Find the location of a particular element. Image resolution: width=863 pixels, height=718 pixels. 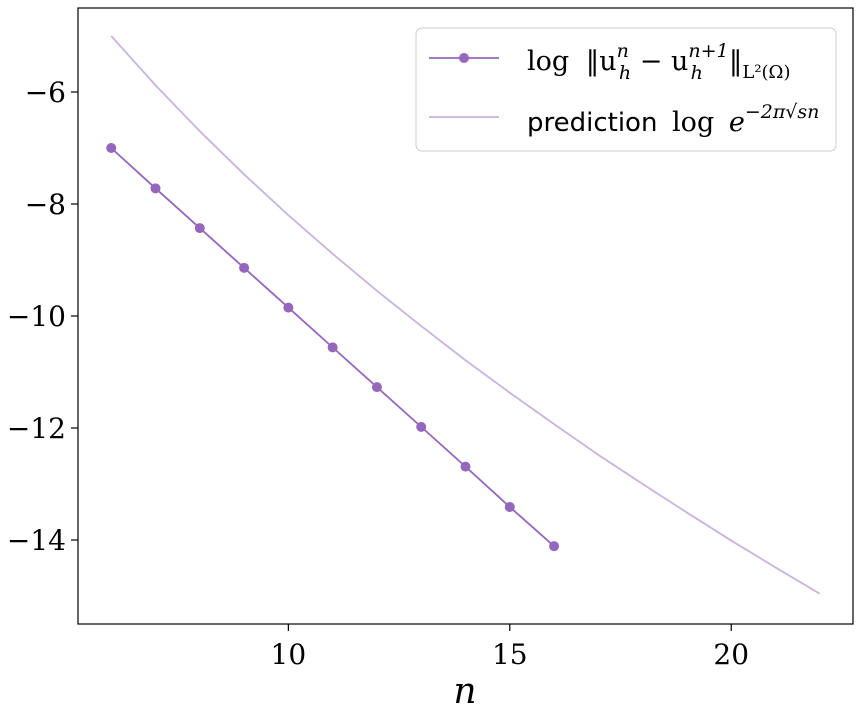

legend-label-prediction: prediction log e−2π√sn is located at coordinates (673, 119).